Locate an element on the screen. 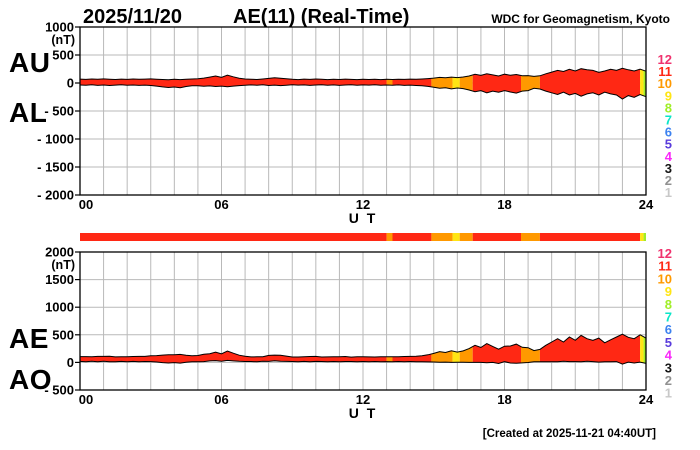  au-series-label: AU is located at coordinates (30, 62).